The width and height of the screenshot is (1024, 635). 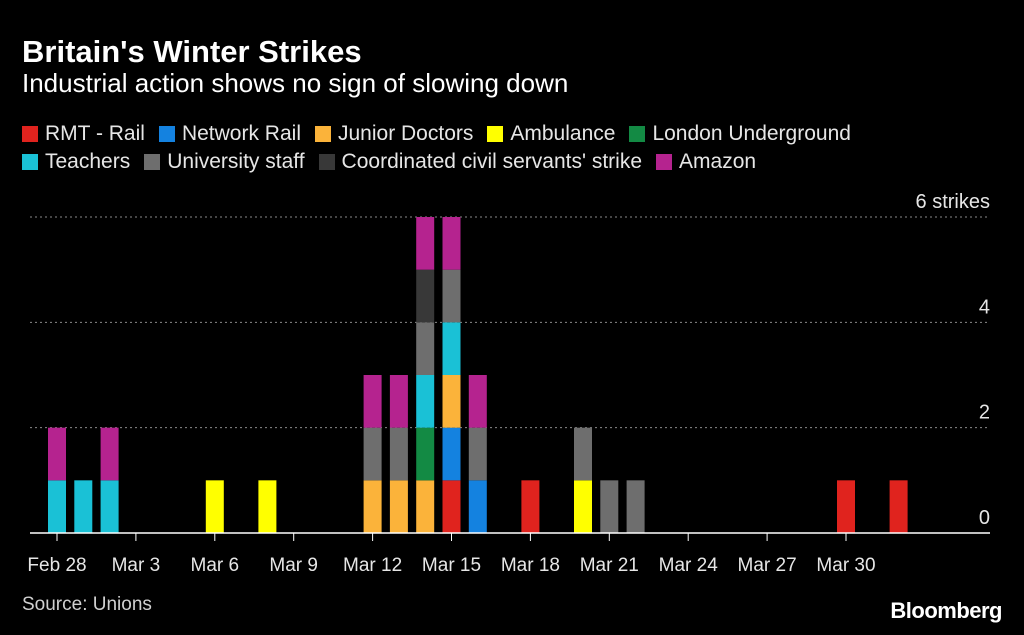 What do you see at coordinates (767, 565) in the screenshot?
I see `x-tick-label: Mar 27` at bounding box center [767, 565].